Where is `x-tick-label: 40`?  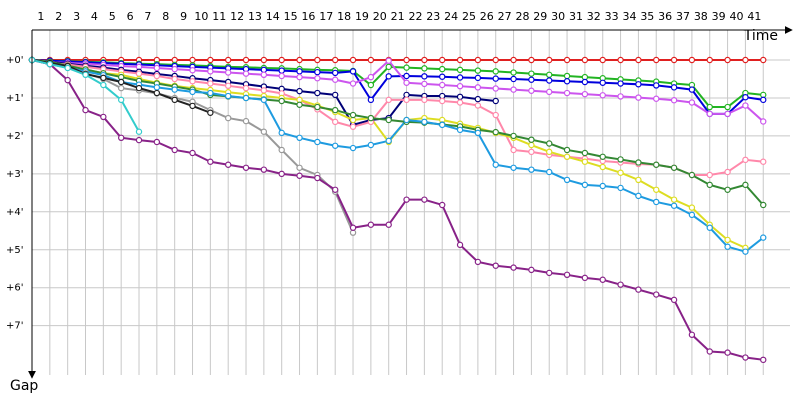 x-tick-label: 40 is located at coordinates (736, 16).